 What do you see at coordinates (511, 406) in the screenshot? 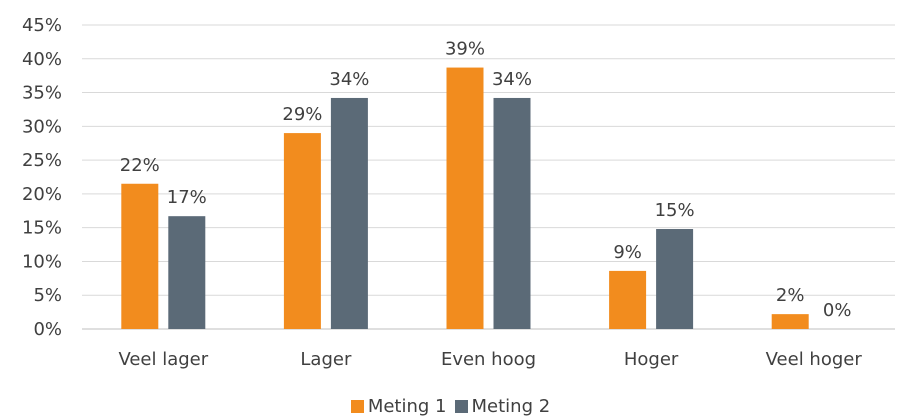
I see `legend-label-series-2: Meting 2` at bounding box center [511, 406].